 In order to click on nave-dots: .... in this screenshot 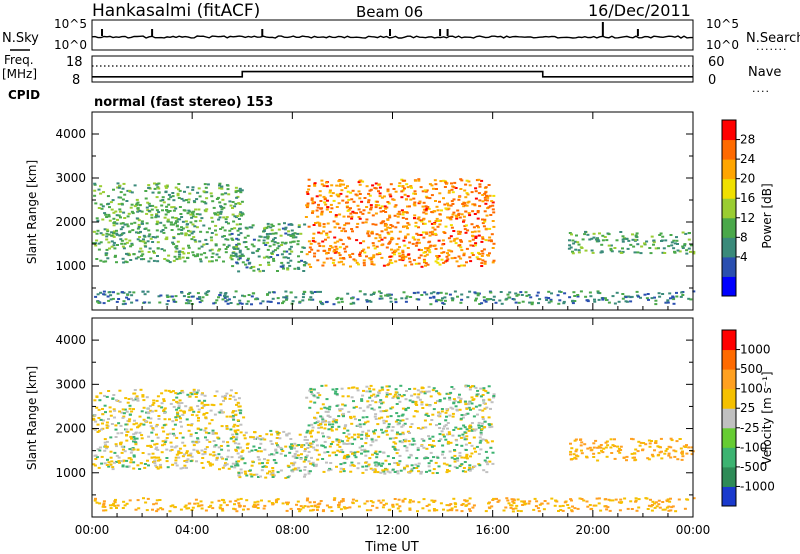, I will do `click(761, 88)`.